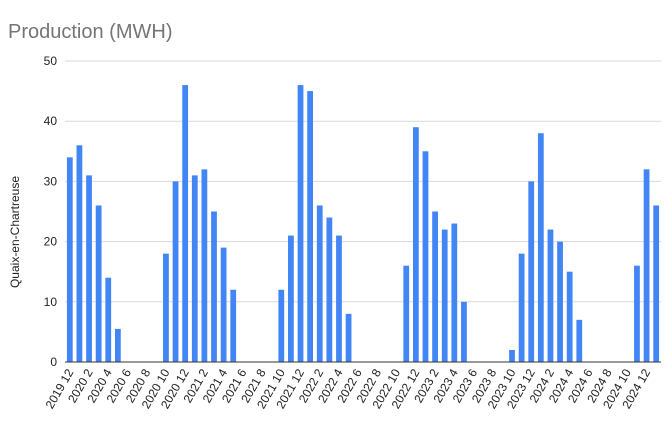  Describe the element at coordinates (51, 181) in the screenshot. I see `y-tick-label: 30` at that location.